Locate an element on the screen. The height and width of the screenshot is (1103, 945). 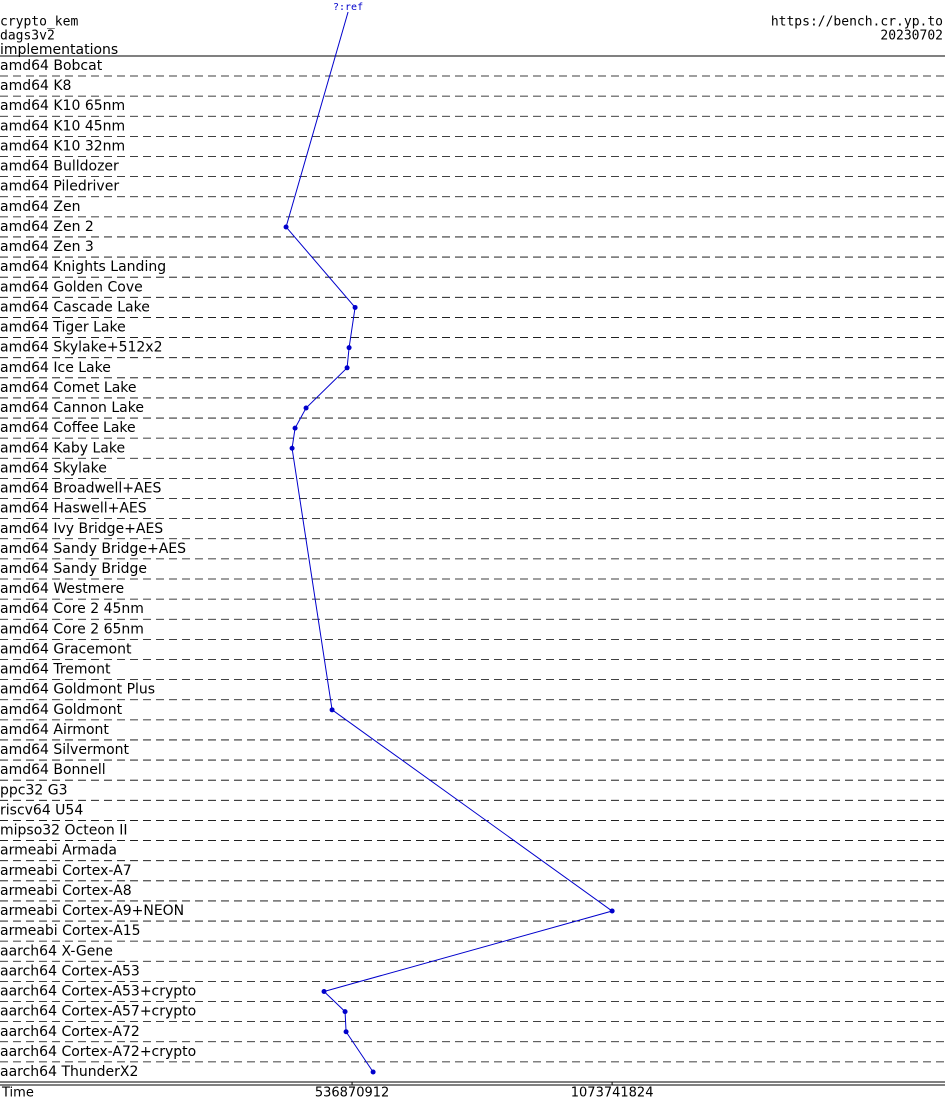
row-label: amd64 K8 is located at coordinates (35, 86).